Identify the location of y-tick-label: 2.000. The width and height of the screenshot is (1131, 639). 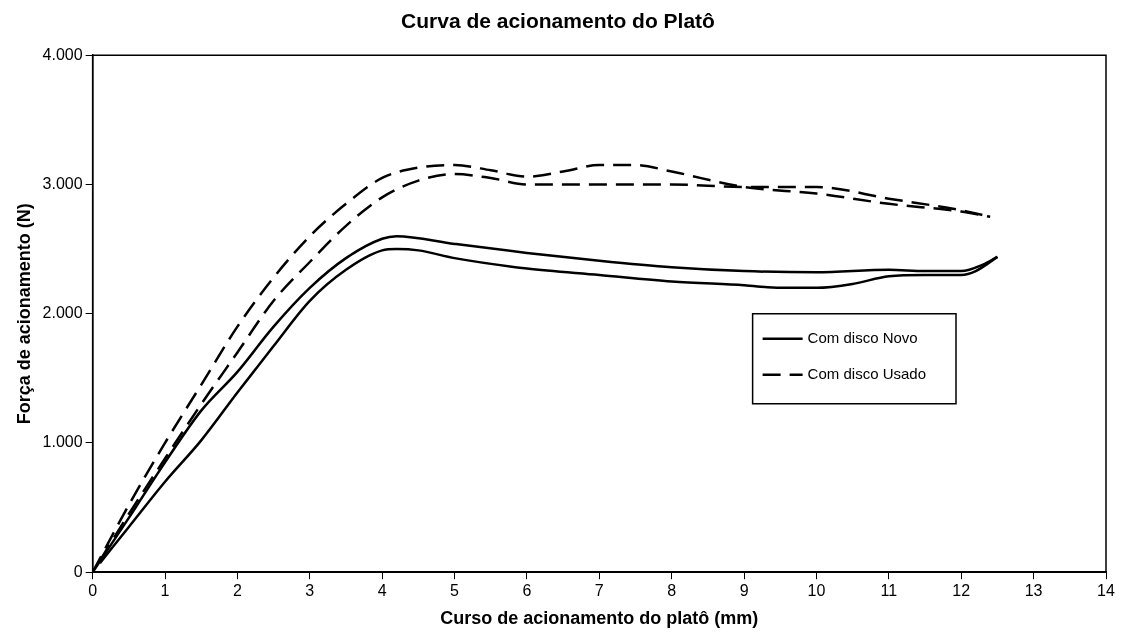
(62, 313).